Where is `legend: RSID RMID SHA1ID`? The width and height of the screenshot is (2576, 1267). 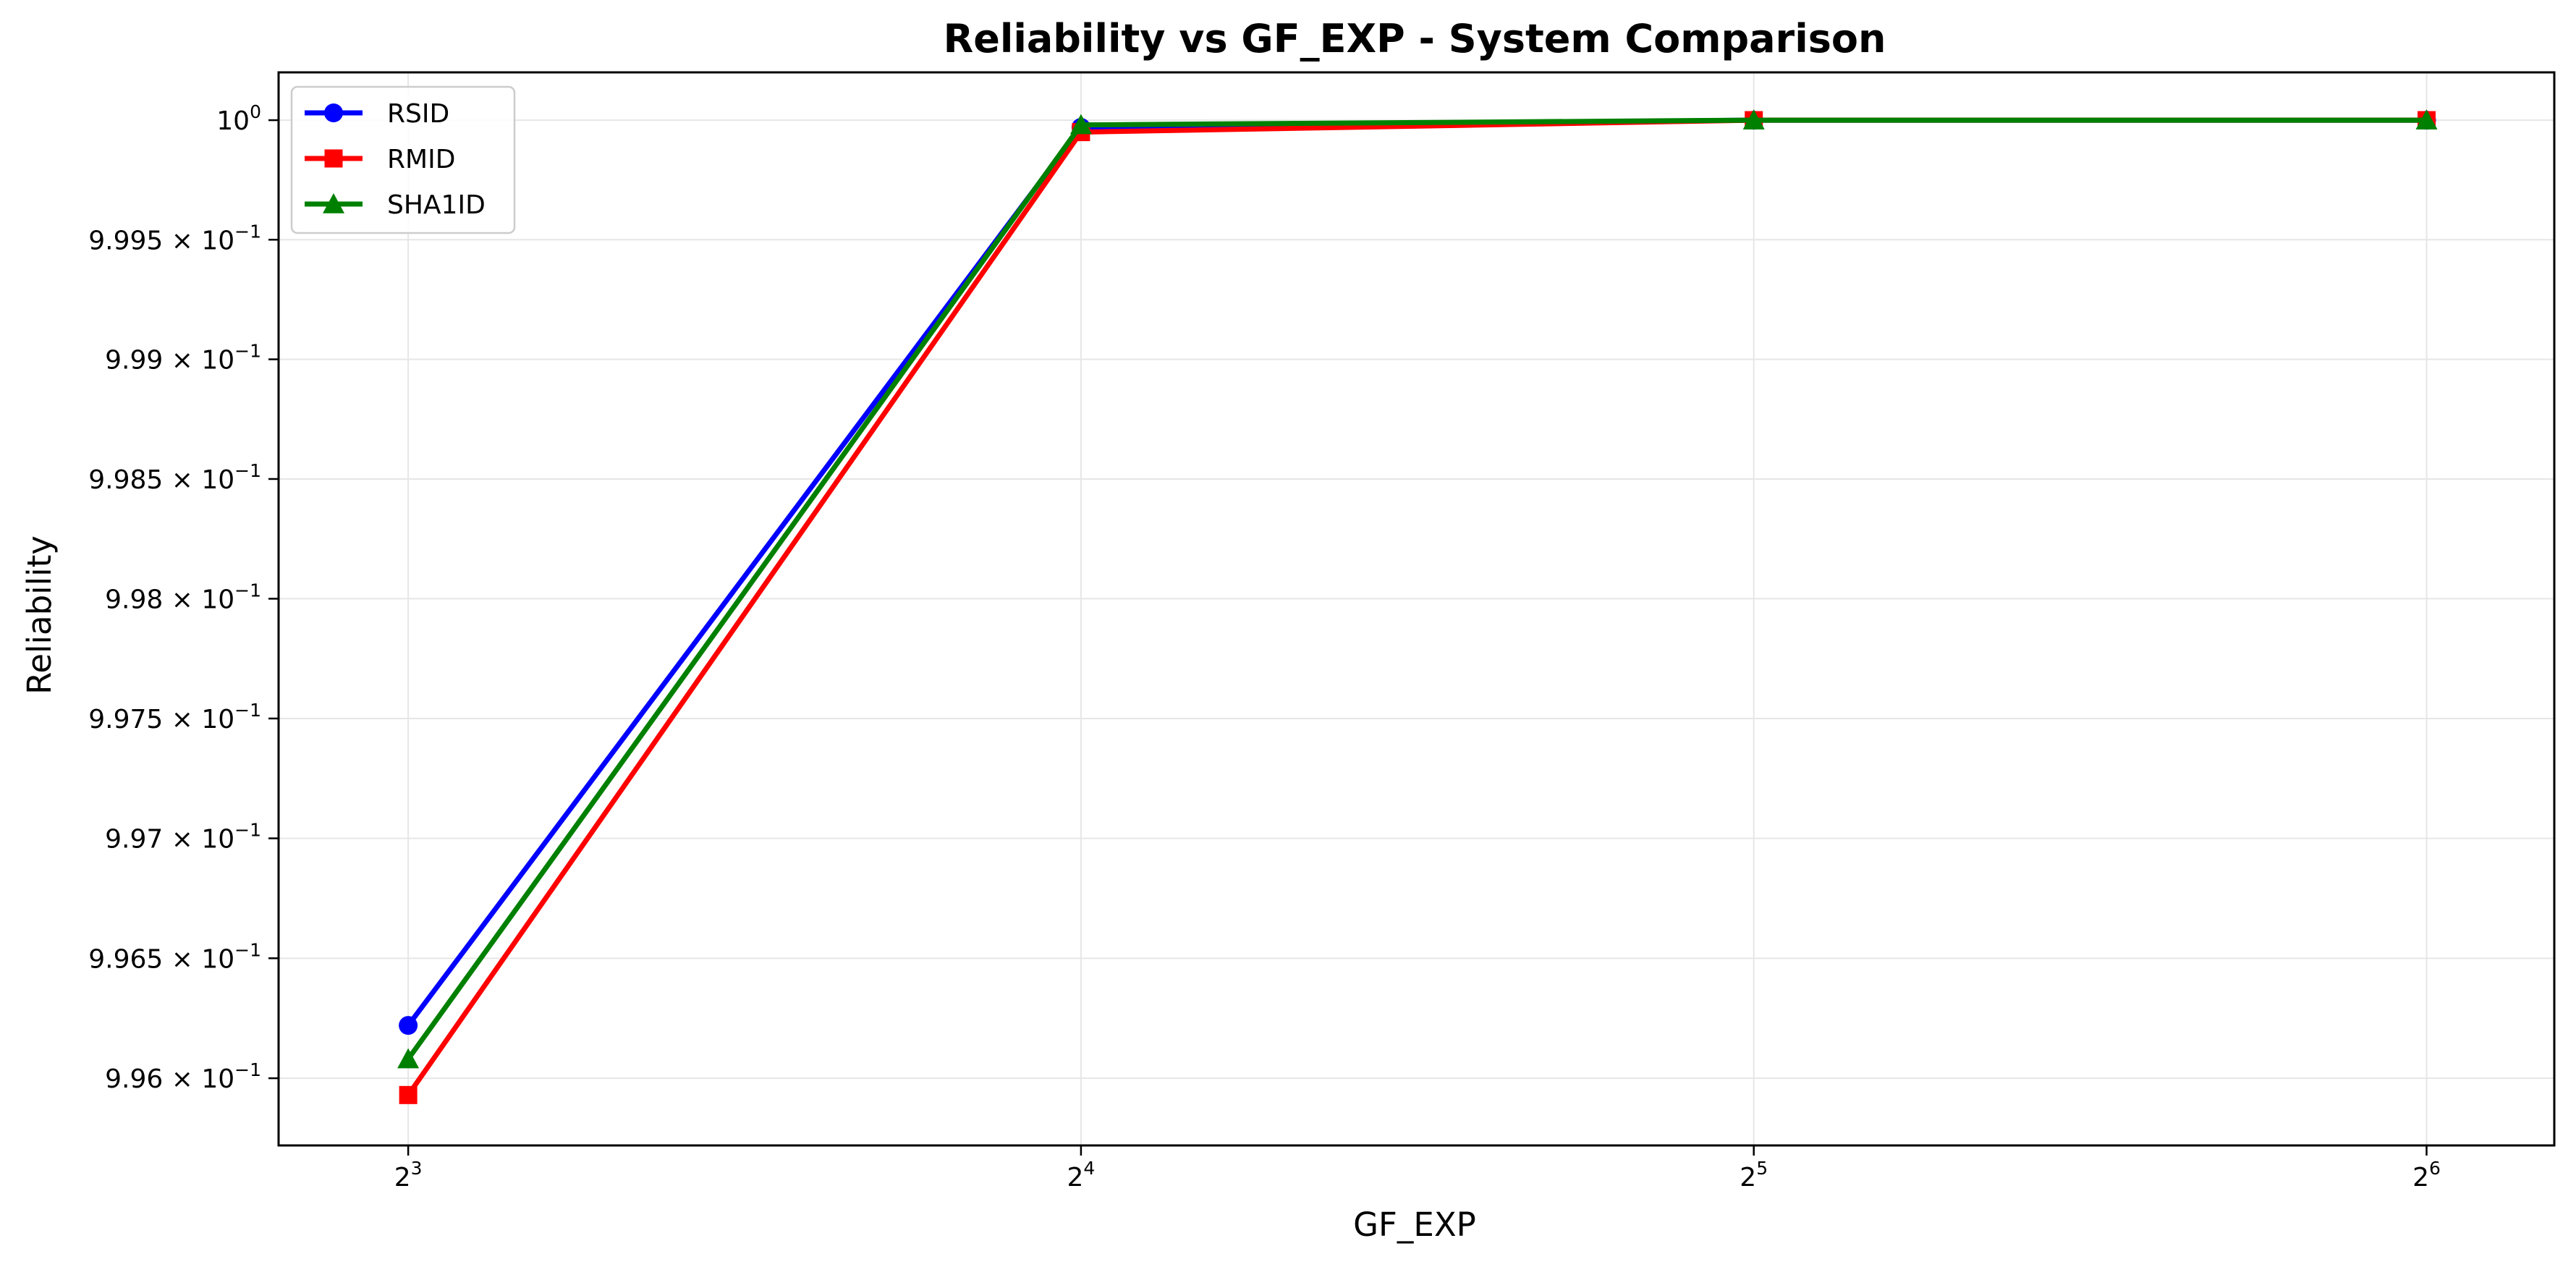
legend: RSID RMID SHA1ID is located at coordinates (403, 159).